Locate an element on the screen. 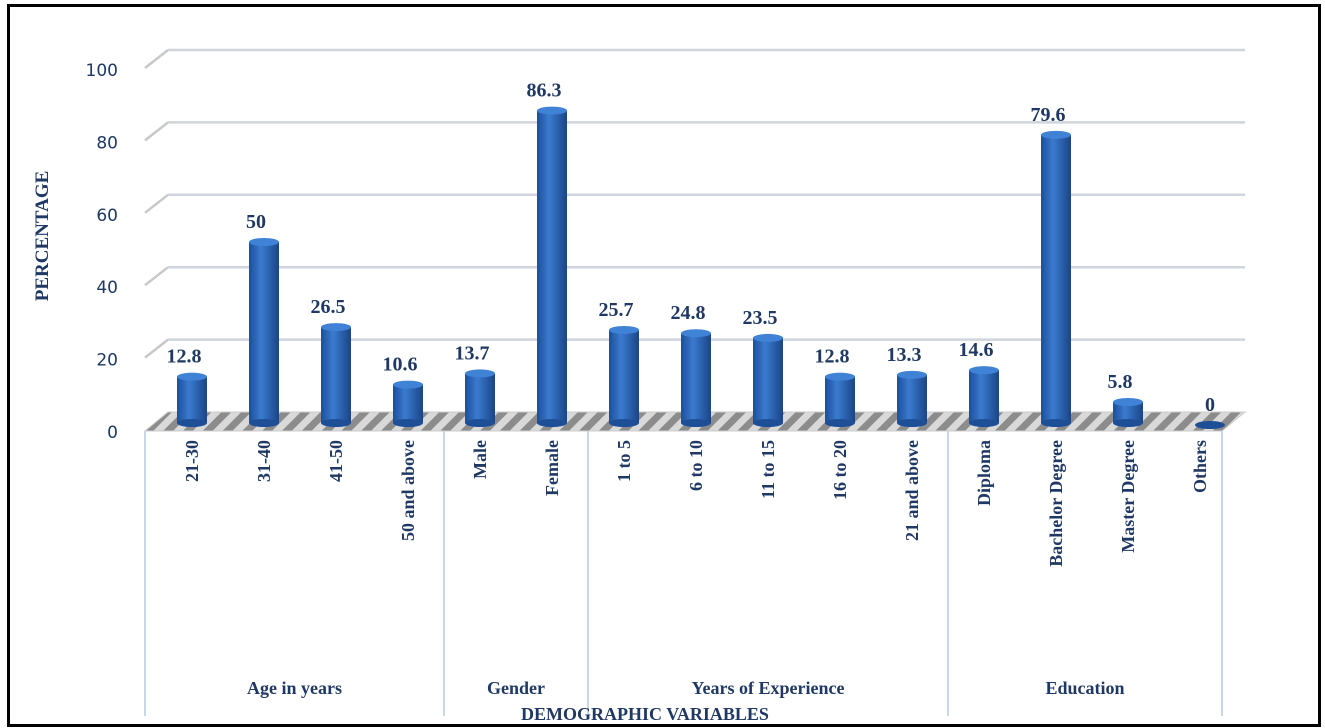 Image resolution: width=1325 pixels, height=728 pixels. data-label: 5.8 is located at coordinates (1120, 382).